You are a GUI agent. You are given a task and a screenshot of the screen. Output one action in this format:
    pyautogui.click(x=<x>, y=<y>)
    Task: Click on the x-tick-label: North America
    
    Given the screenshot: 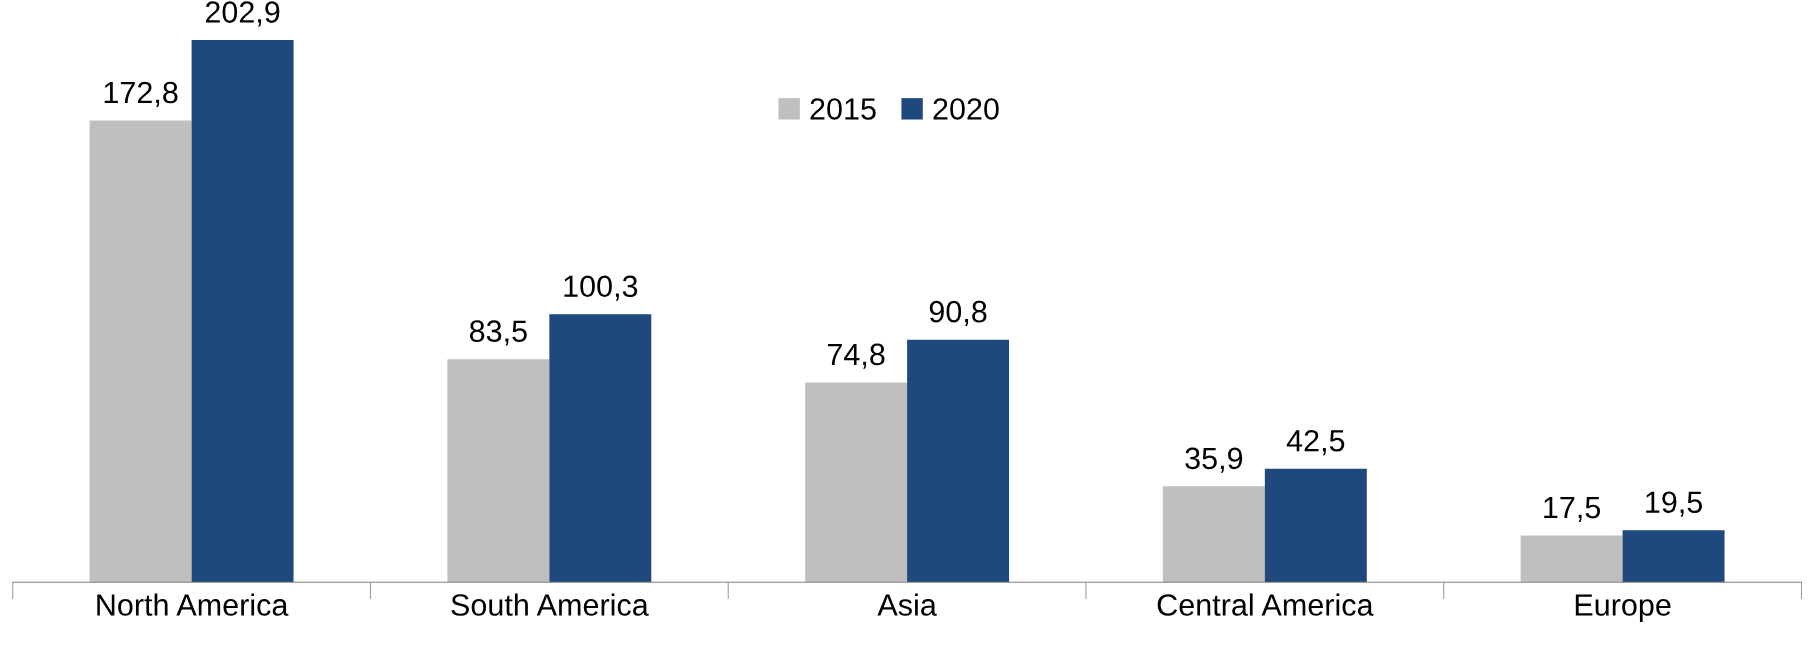 What is the action you would take?
    pyautogui.click(x=193, y=604)
    